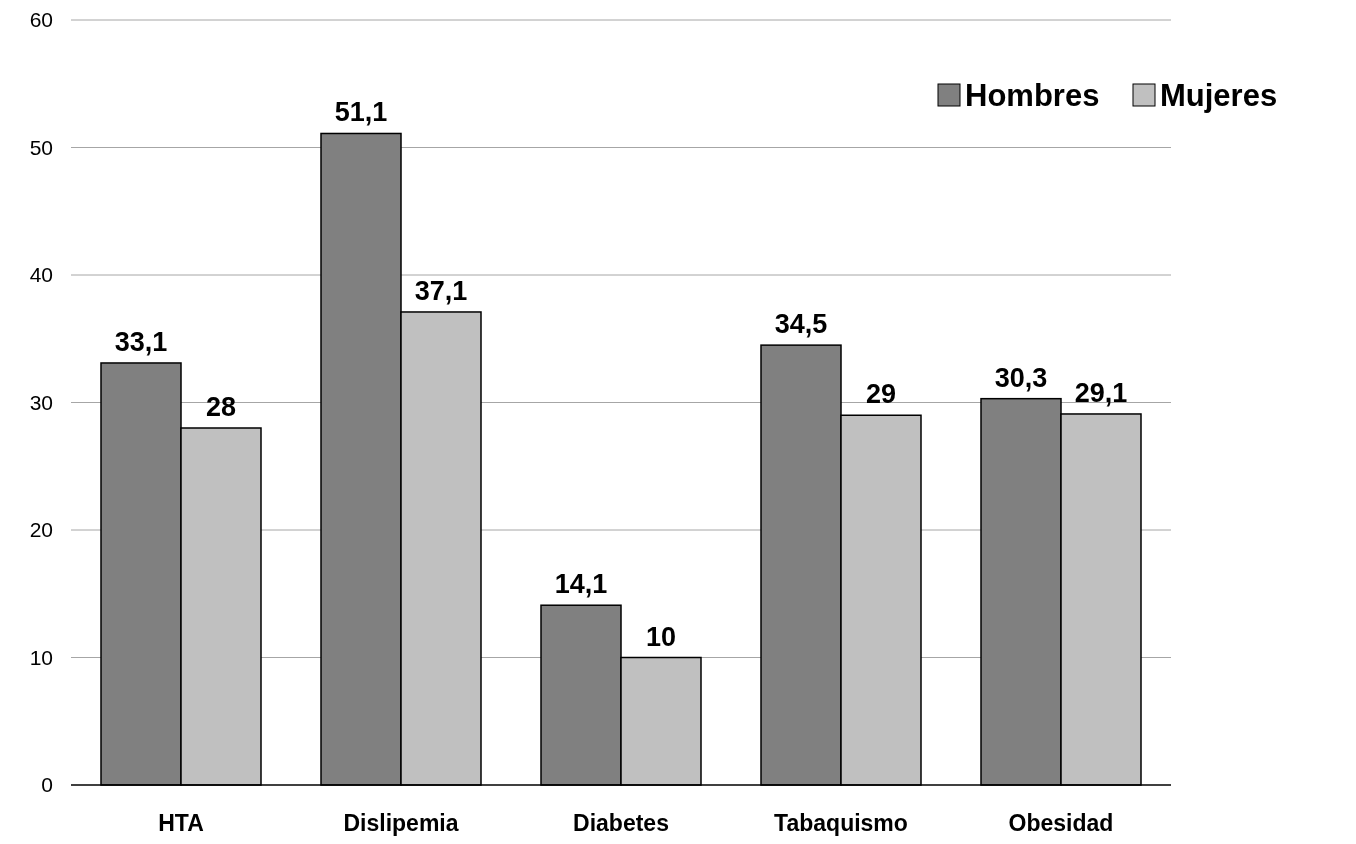 The width and height of the screenshot is (1356, 844). What do you see at coordinates (801, 324) in the screenshot?
I see `data-label: 34,5` at bounding box center [801, 324].